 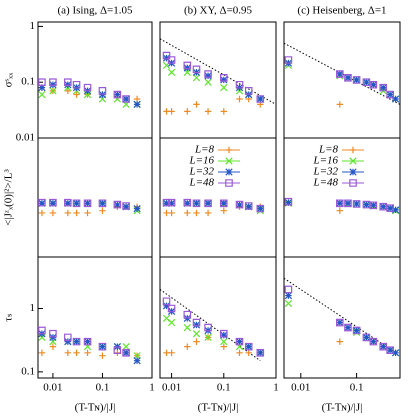 I want to click on y-tick-label: 0.01, so click(x=25, y=138).